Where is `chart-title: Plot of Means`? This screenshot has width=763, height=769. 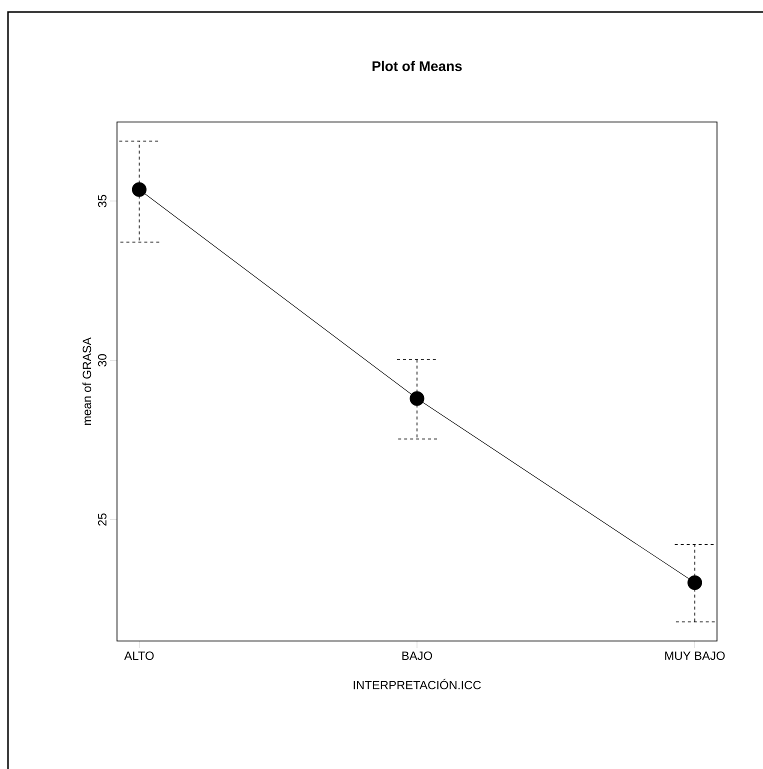
chart-title: Plot of Means is located at coordinates (417, 66).